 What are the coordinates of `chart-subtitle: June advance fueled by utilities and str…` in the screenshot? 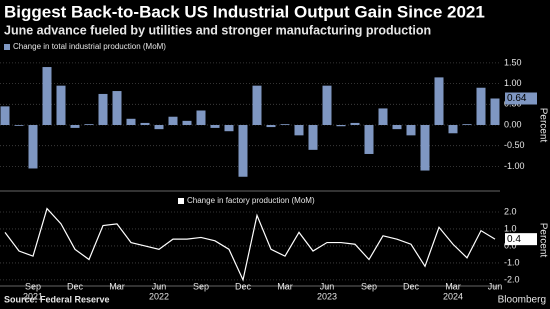 It's located at (217, 30).